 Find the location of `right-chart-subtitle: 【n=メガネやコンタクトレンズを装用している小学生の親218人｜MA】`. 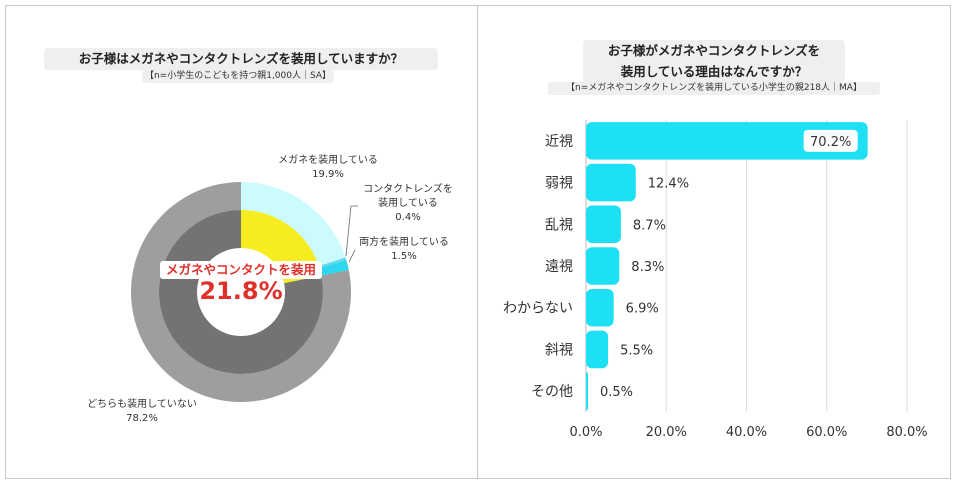

right-chart-subtitle: 【n=メガネやコンタクトレンズを装用している小学生の親218人｜MA】 is located at coordinates (714, 88).